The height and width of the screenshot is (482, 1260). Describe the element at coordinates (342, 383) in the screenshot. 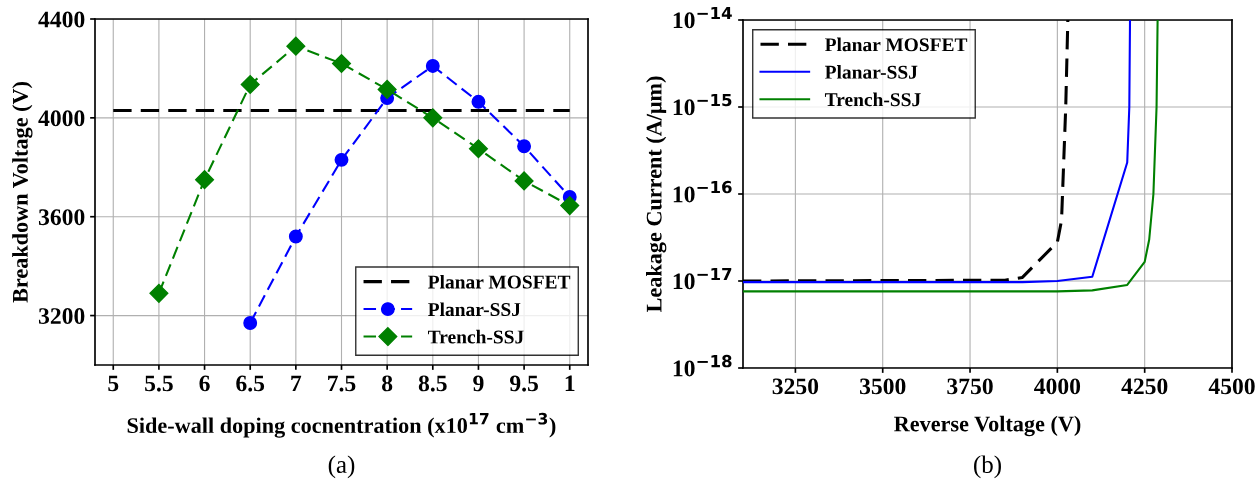

I see `x-tick-label: 7.5` at that location.